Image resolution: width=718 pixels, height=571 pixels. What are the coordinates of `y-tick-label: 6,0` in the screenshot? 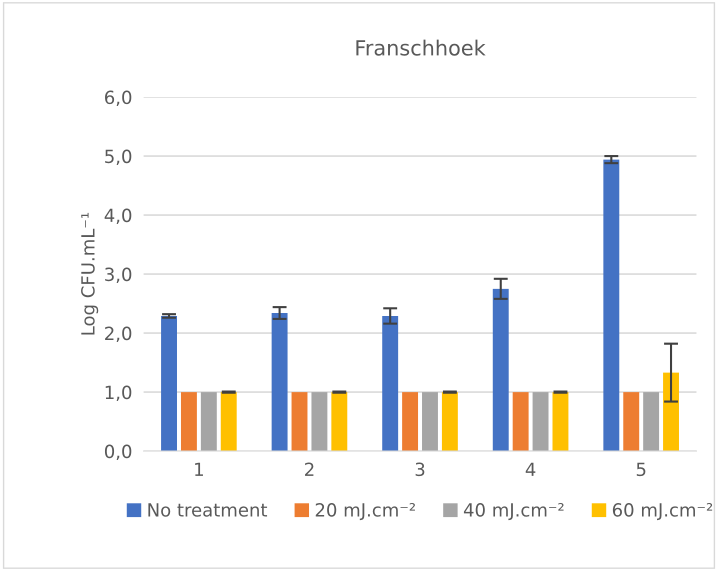 It's located at (118, 98).